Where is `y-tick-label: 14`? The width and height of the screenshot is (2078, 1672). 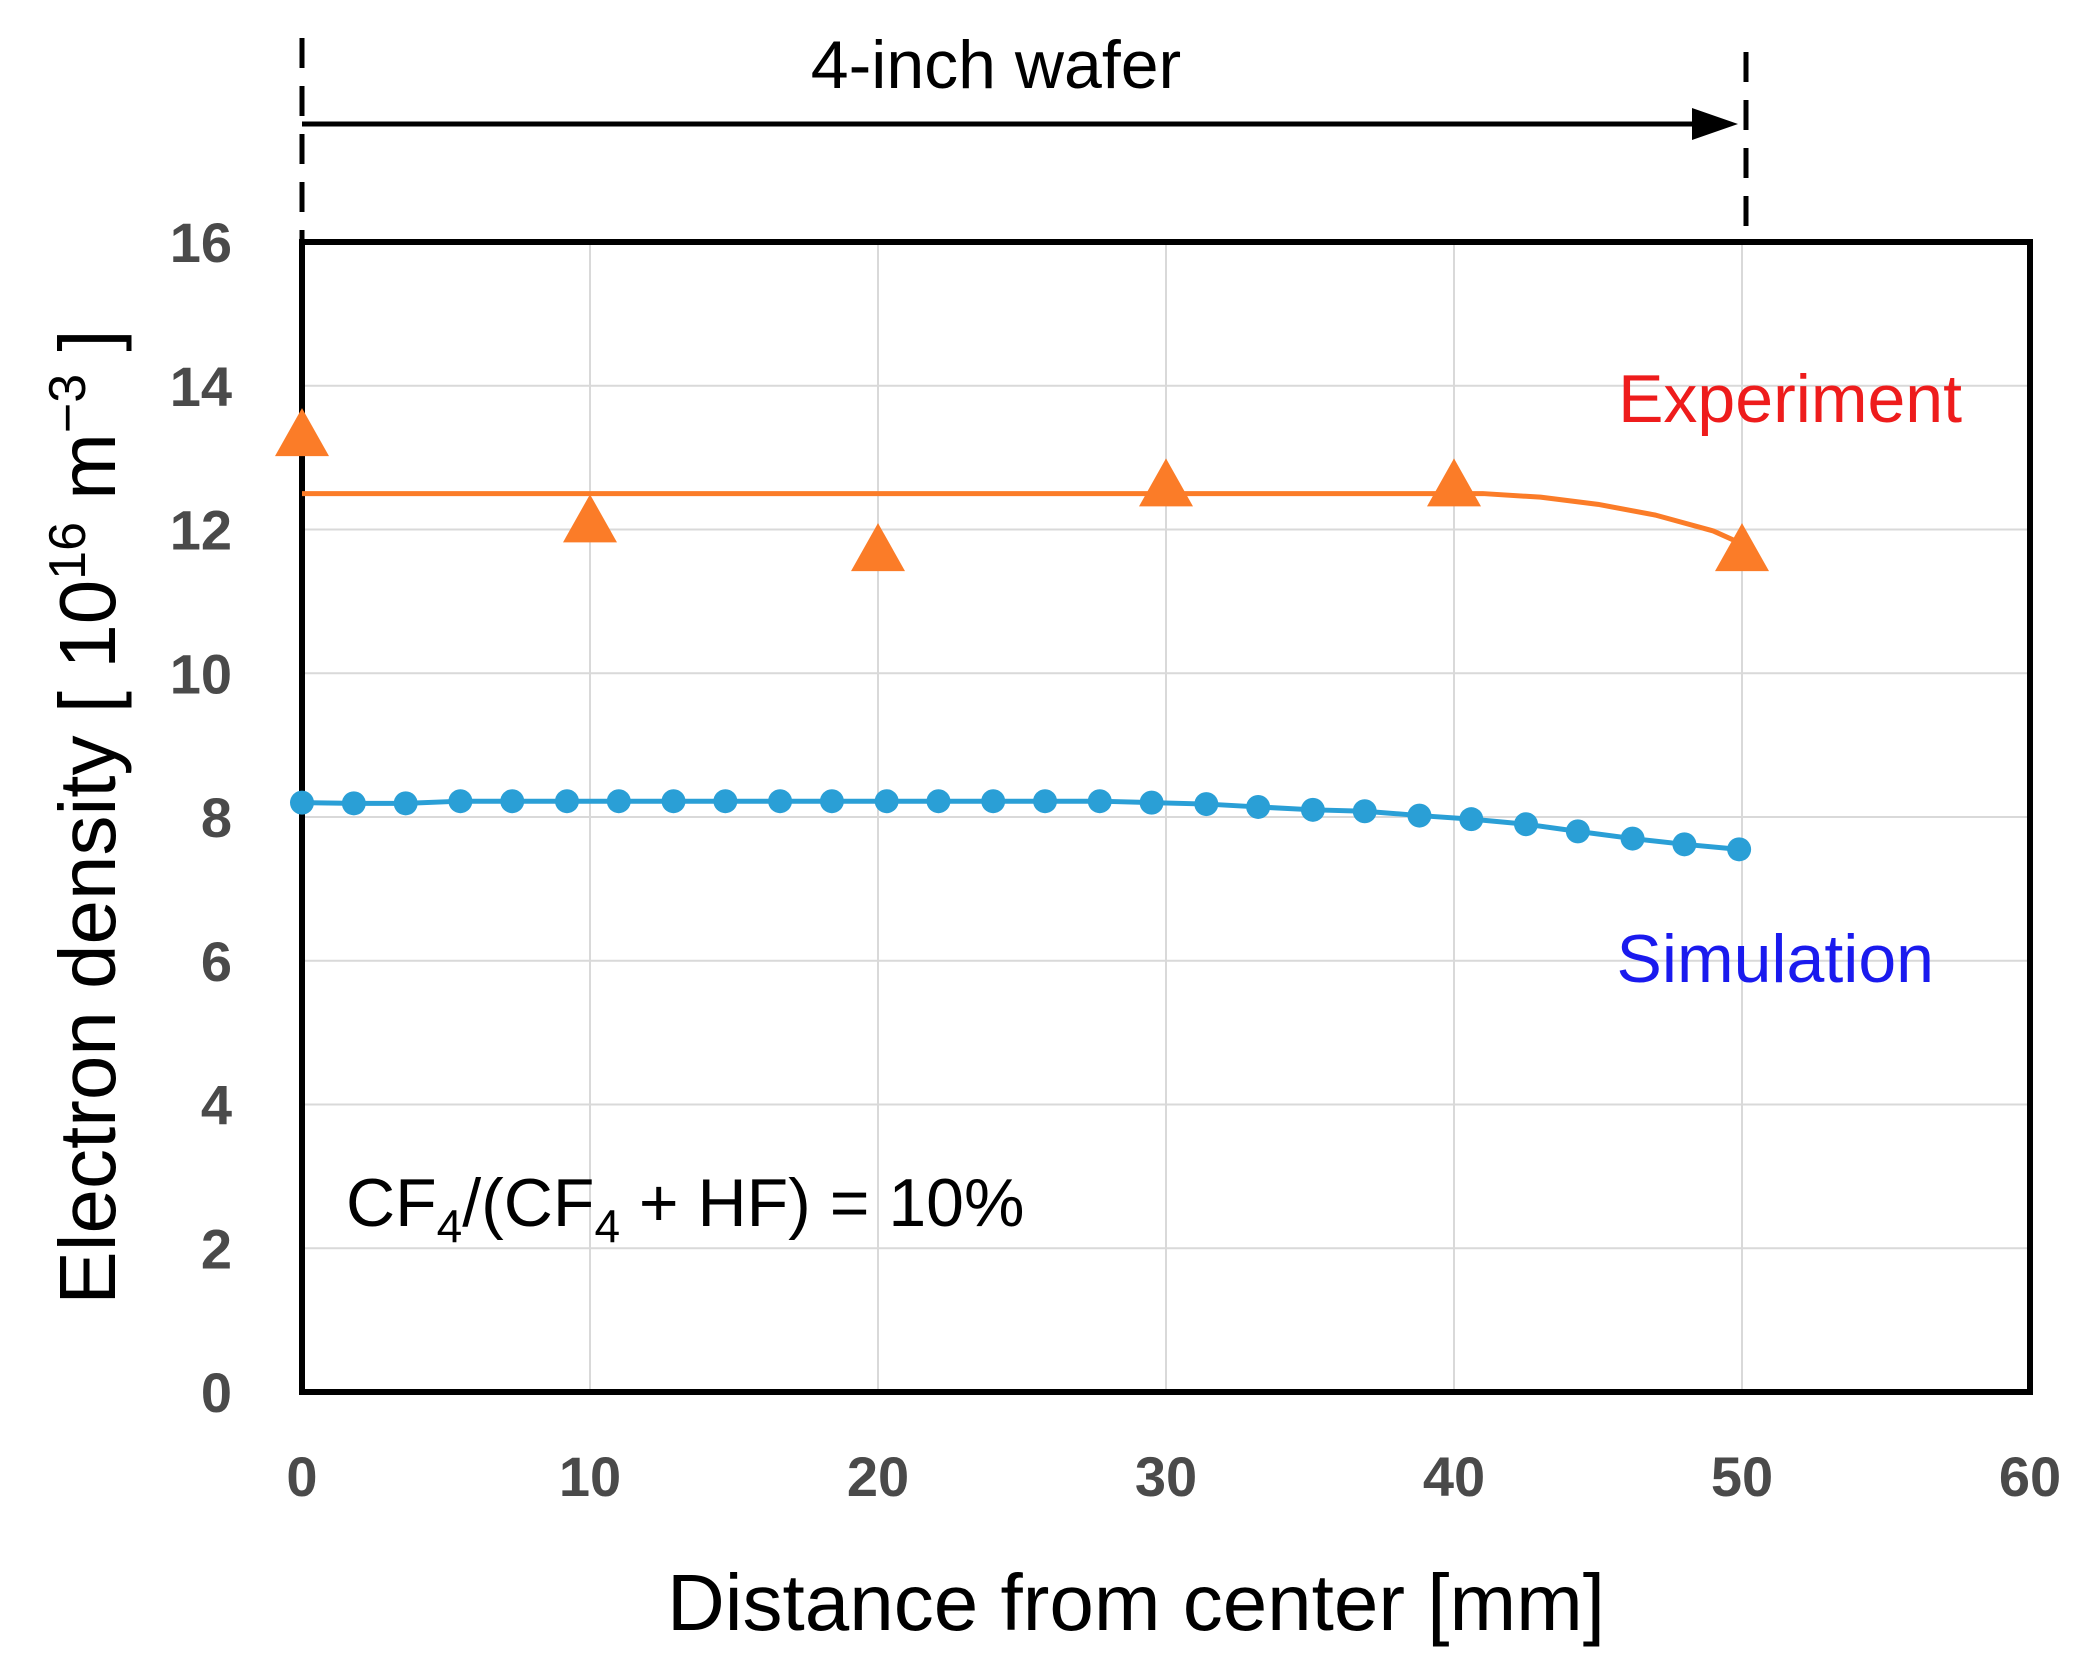
y-tick-label: 14 is located at coordinates (201, 386).